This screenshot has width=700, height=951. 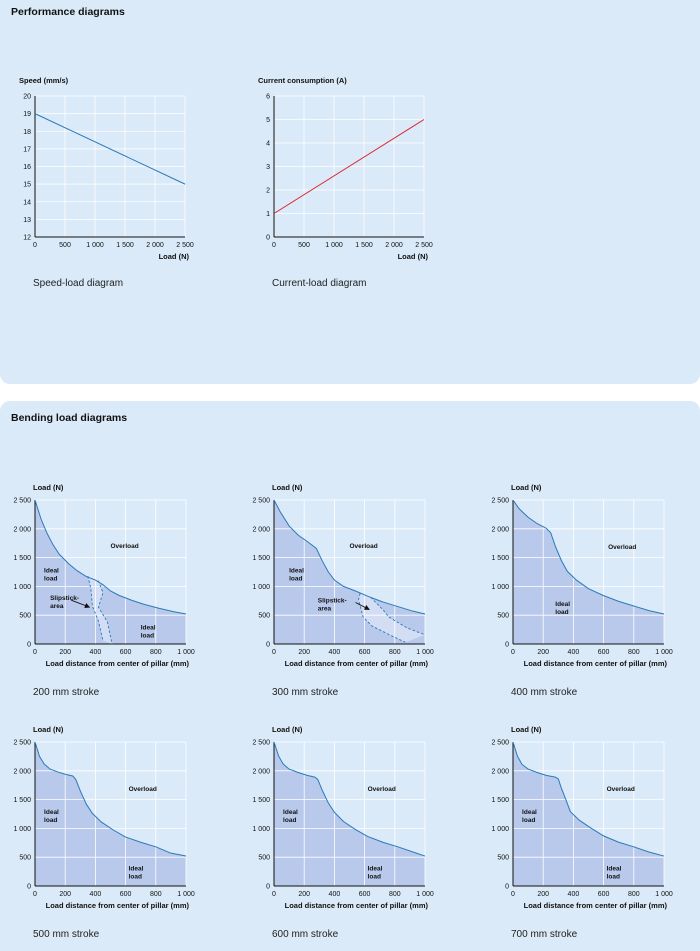 What do you see at coordinates (268, 645) in the screenshot?
I see `bending-chart-2-ytick-label: 0` at bounding box center [268, 645].